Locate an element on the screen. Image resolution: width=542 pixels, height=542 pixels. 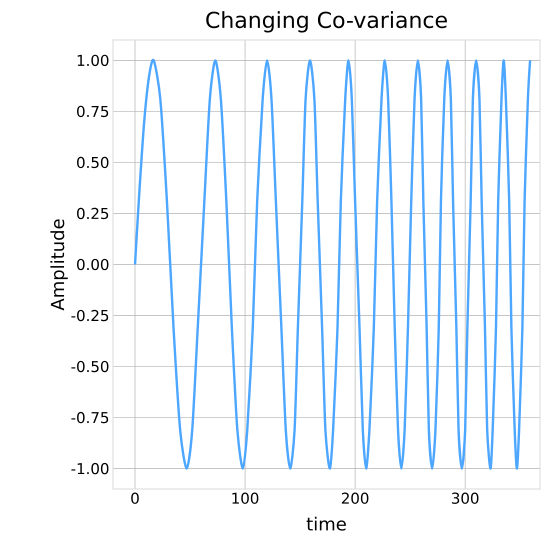
x-axis-title: time is located at coordinates (326, 523).